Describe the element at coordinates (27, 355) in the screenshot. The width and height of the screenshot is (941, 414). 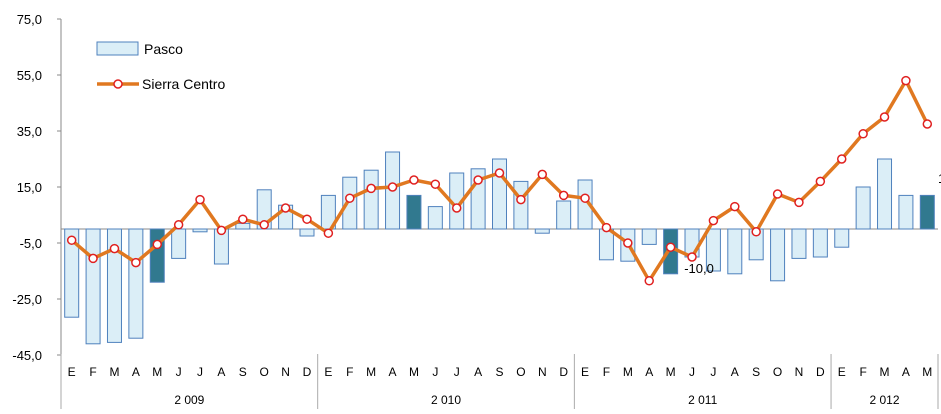
I see `y-tick-label: -45,0` at that location.